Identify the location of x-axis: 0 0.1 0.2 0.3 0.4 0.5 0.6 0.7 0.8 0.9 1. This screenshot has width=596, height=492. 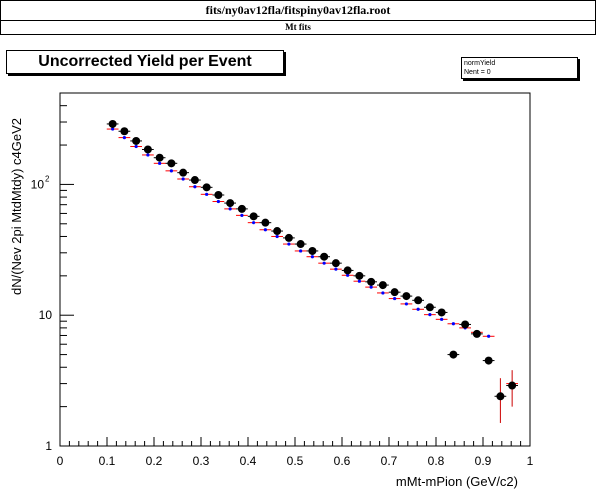
(295, 452).